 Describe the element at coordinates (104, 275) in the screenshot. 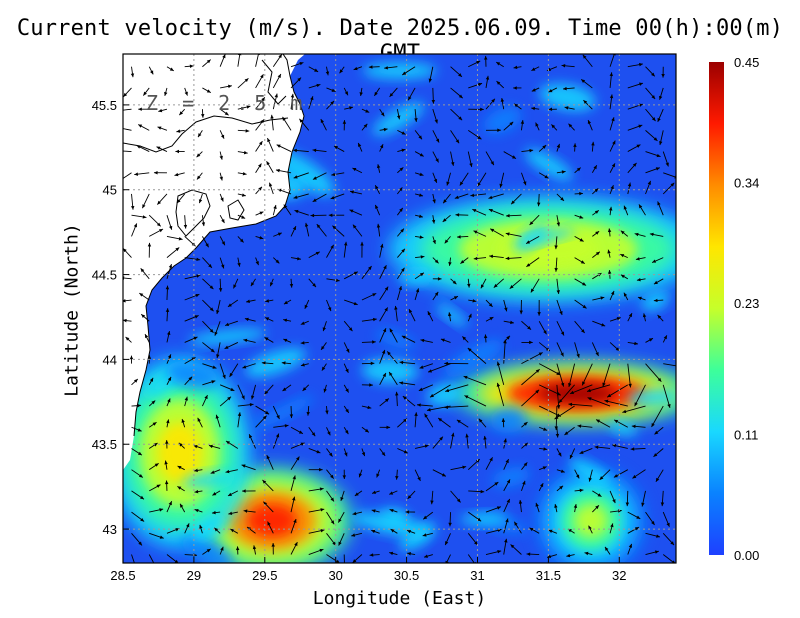

I see `y-tick-label: 44.5` at that location.